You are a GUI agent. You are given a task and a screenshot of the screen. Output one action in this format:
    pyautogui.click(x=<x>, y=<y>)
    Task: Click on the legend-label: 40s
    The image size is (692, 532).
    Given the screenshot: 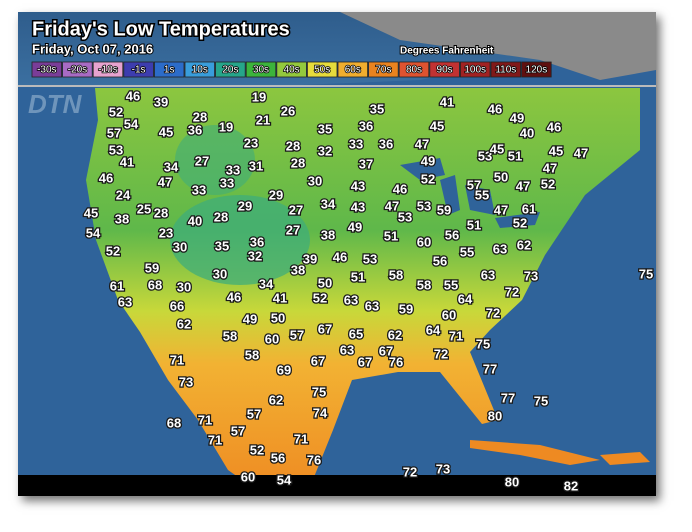 What is the action you would take?
    pyautogui.click(x=292, y=70)
    